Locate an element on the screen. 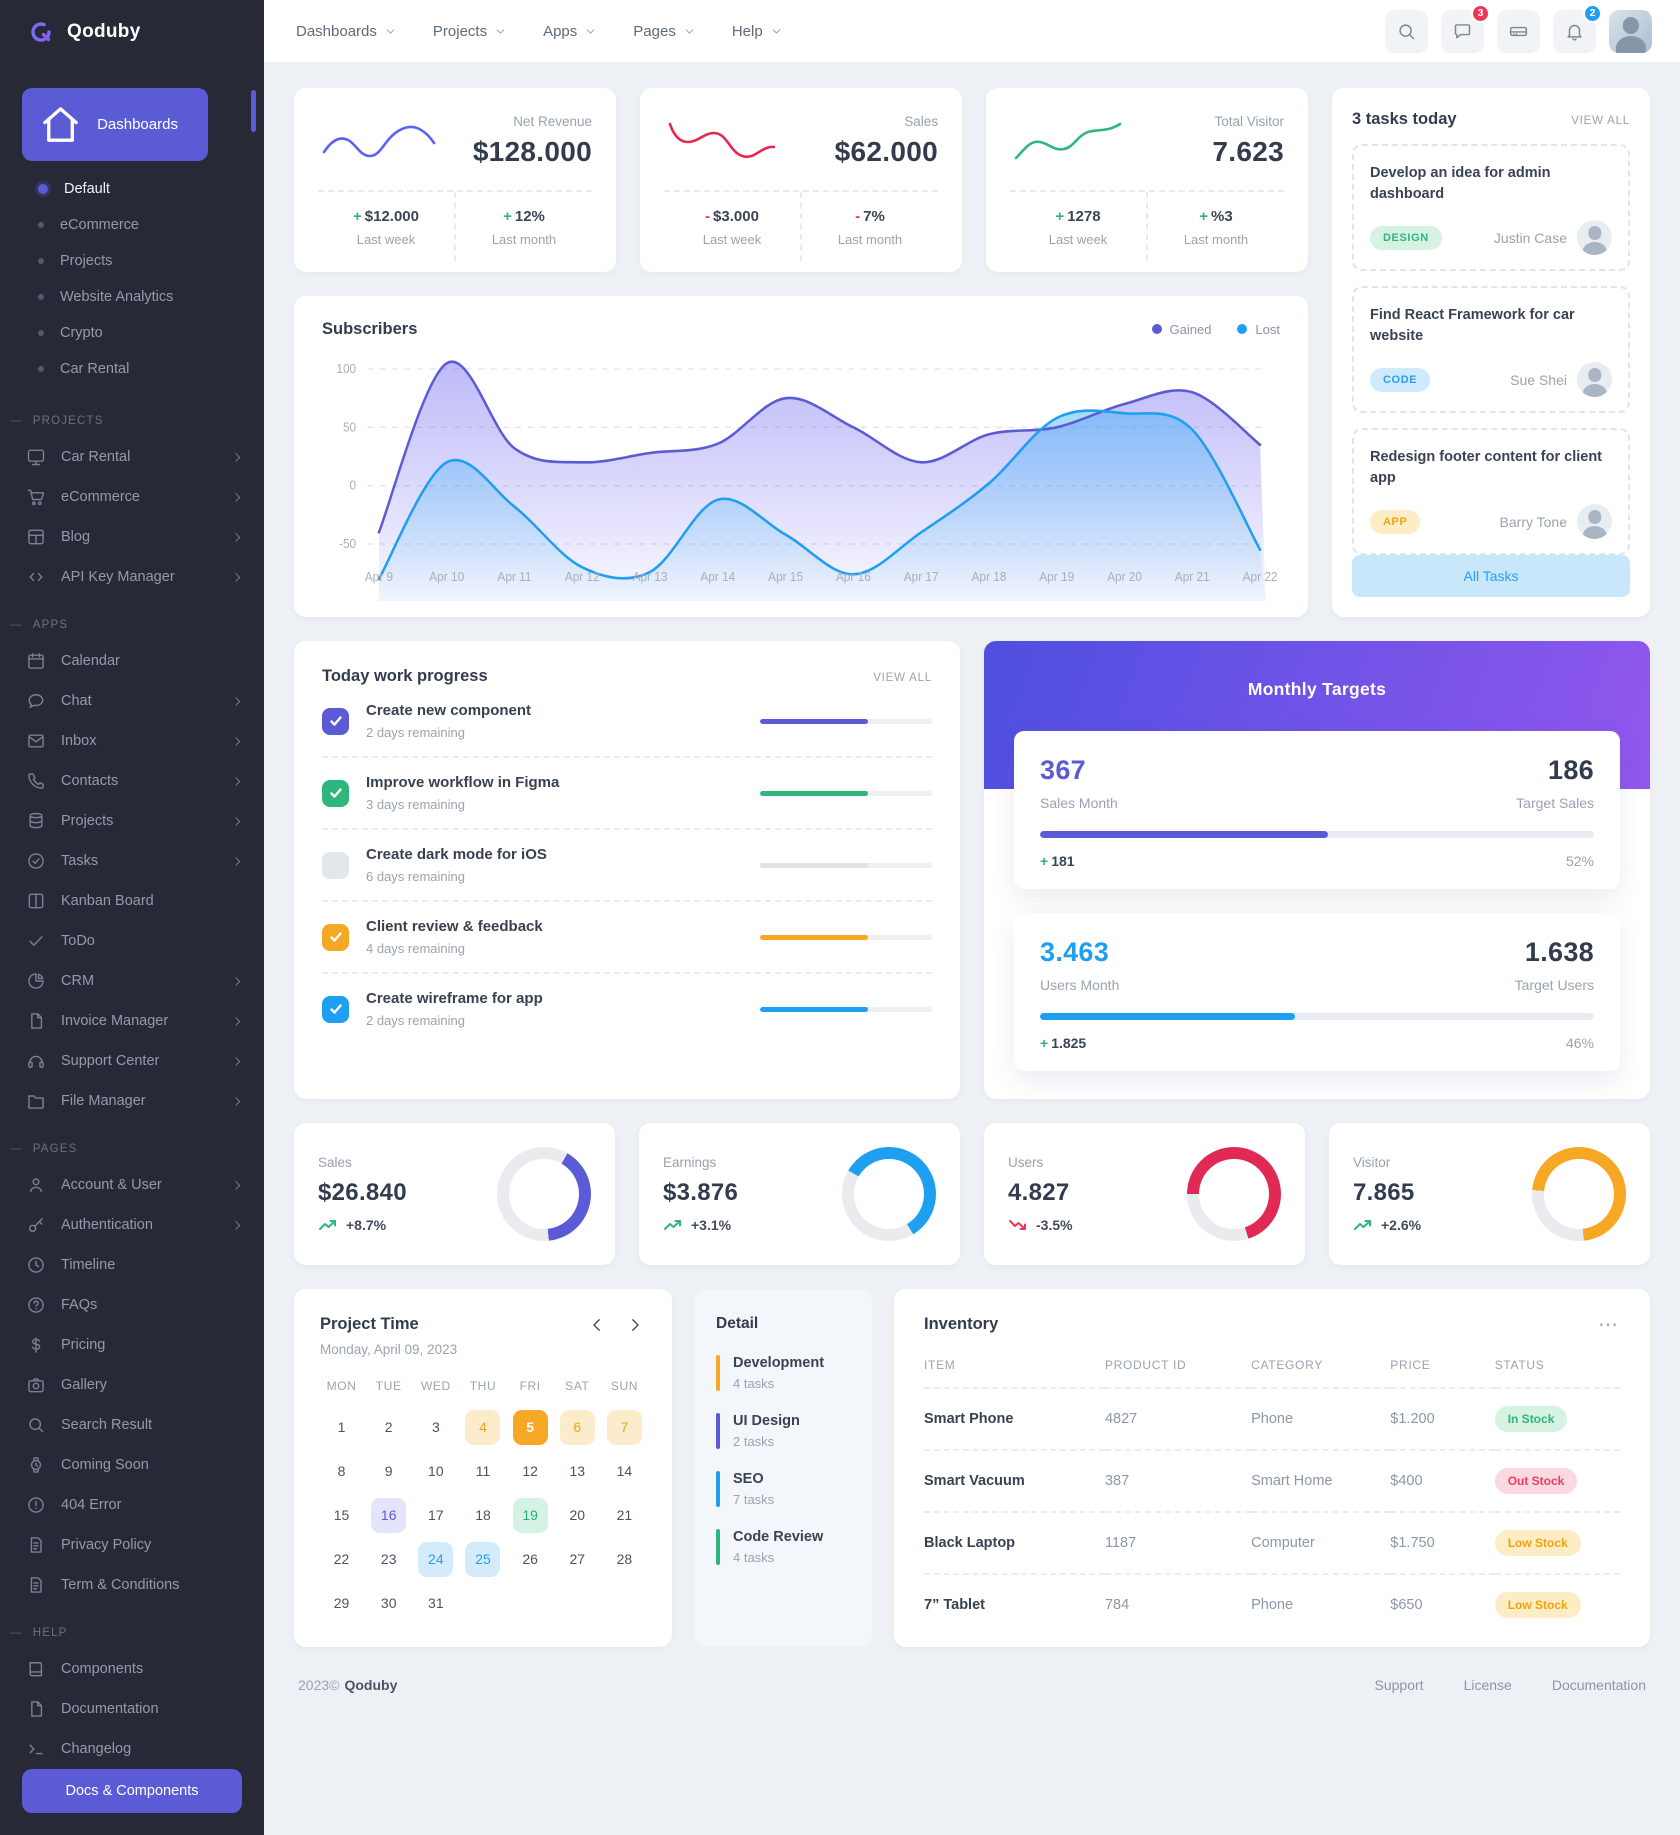  inventory-row: 7” Tablet 784 Phone $650 Low Stock is located at coordinates (1272, 1604).